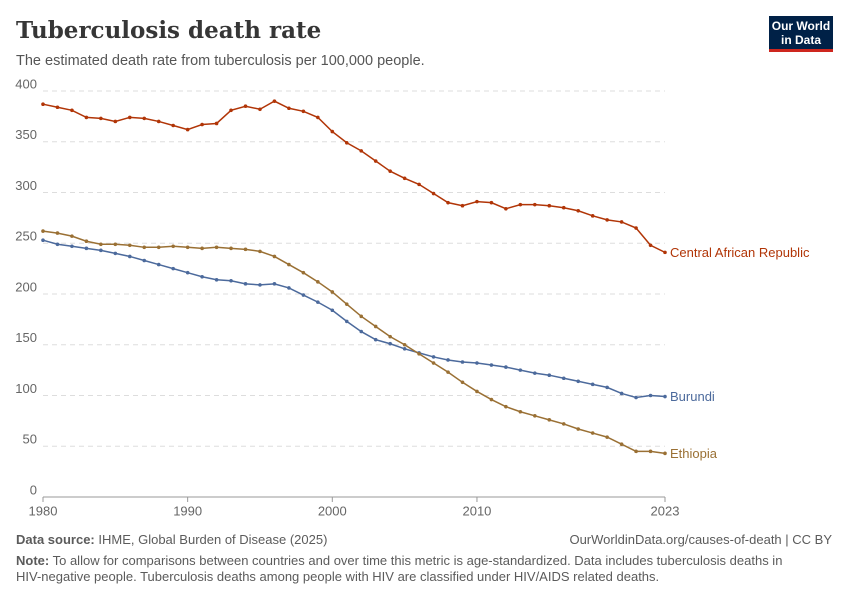 This screenshot has height=600, width=850. Describe the element at coordinates (187, 510) in the screenshot. I see `x-tick-label: 1990` at that location.